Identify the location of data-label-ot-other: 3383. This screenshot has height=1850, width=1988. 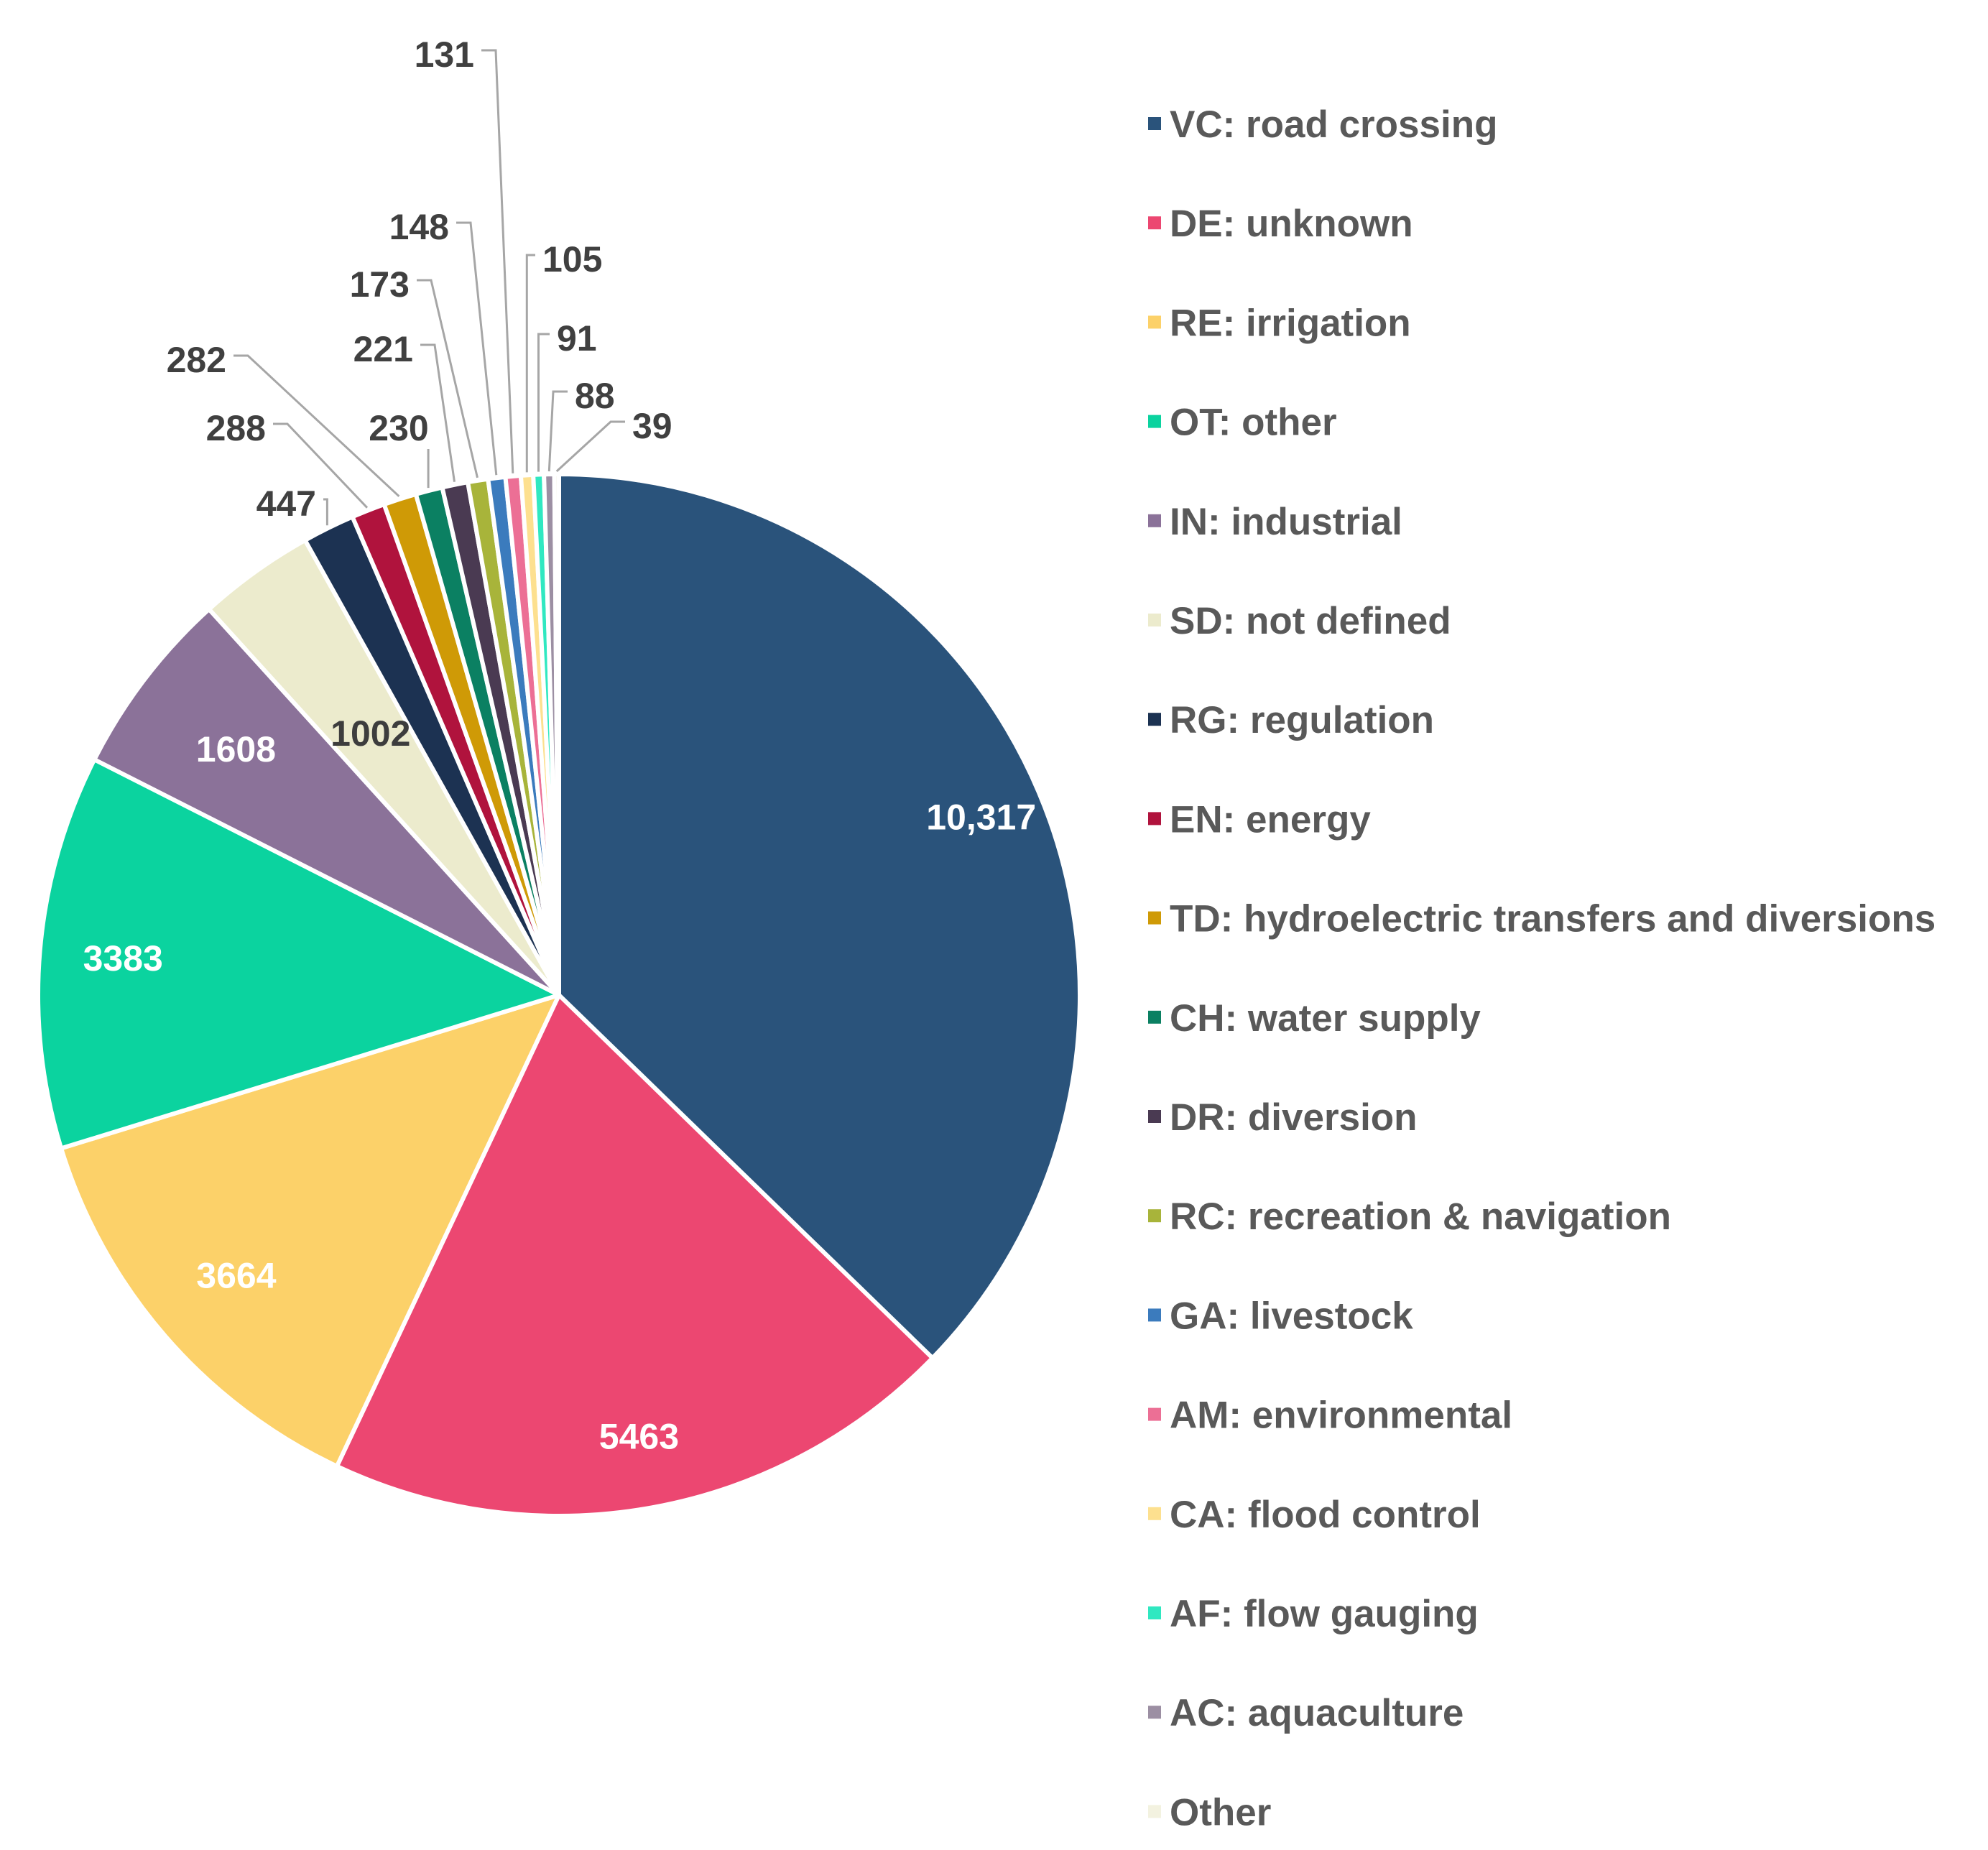
(123, 958).